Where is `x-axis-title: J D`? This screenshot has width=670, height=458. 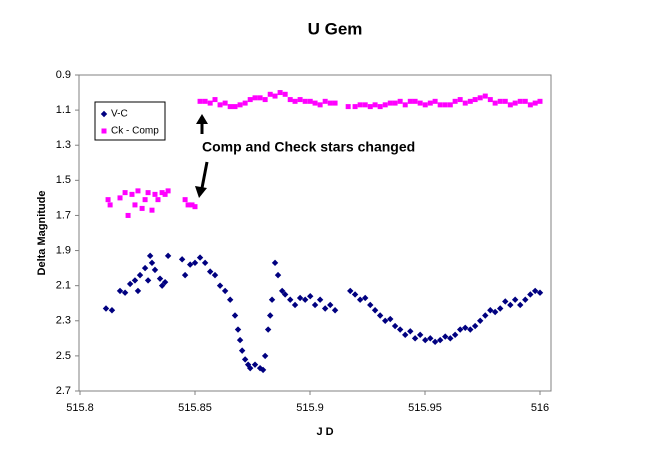
x-axis-title: J D is located at coordinates (324, 432).